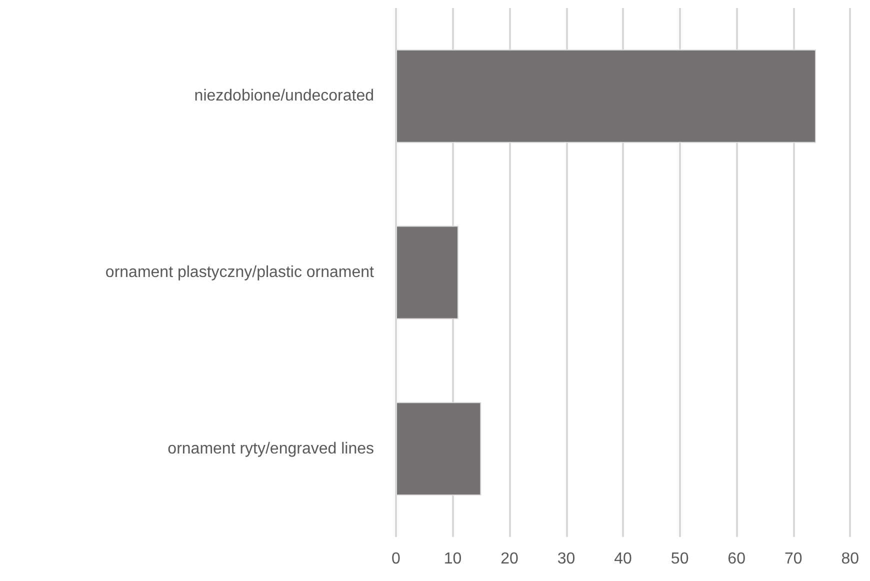  I want to click on x-tick-label: 40, so click(623, 559).